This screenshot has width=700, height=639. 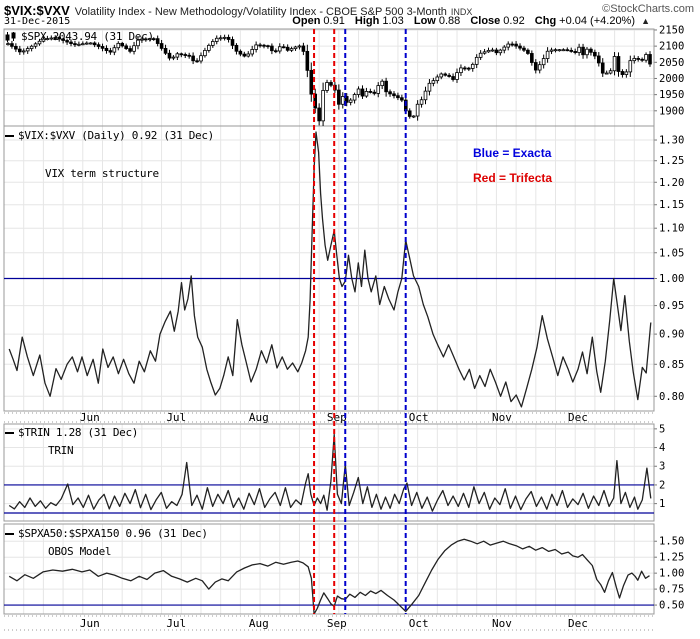 What do you see at coordinates (671, 63) in the screenshot?
I see `spx-axis-tick: 2050` at bounding box center [671, 63].